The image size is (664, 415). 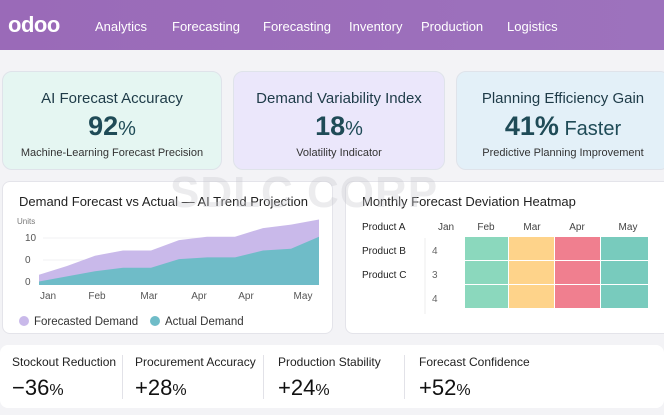 I want to click on stat-production: Production Stability +24%, so click(x=329, y=377).